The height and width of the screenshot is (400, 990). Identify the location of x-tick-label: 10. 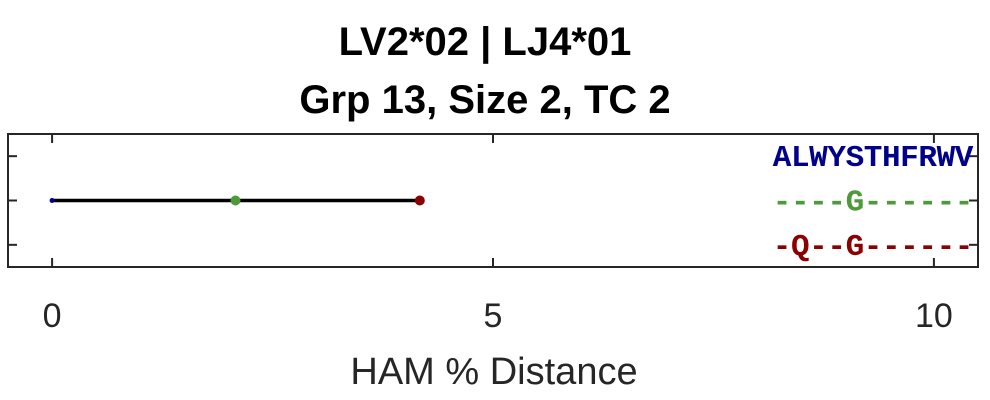
(934, 316).